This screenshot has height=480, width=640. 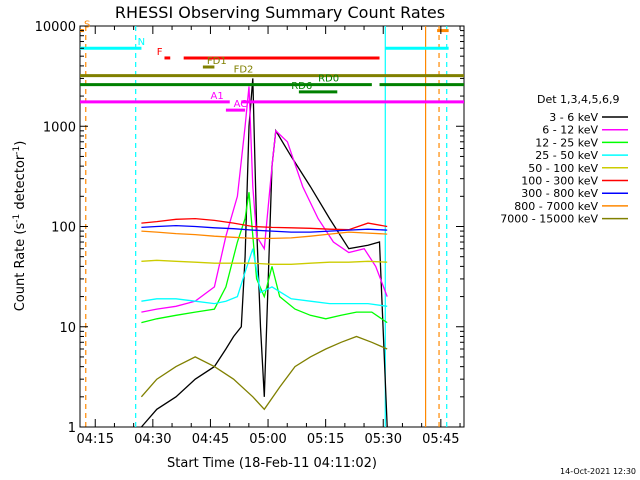 What do you see at coordinates (578, 99) in the screenshot?
I see `legend-title: Det 1,3,4,5,6,9` at bounding box center [578, 99].